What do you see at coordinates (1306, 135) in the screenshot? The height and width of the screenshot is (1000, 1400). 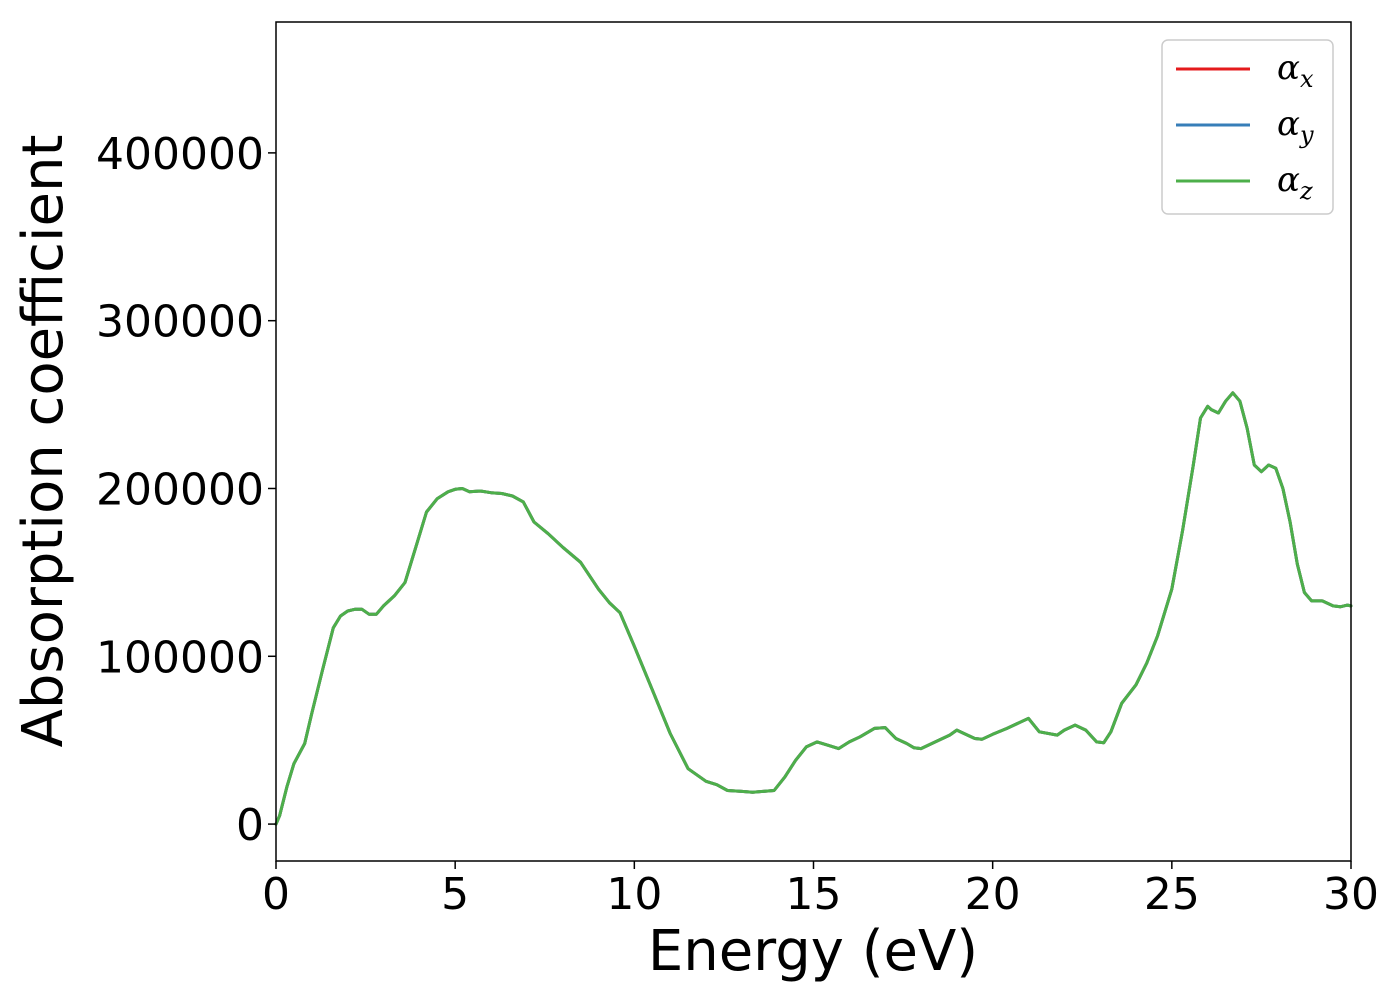 I see `legend-subscript: y` at bounding box center [1306, 135].